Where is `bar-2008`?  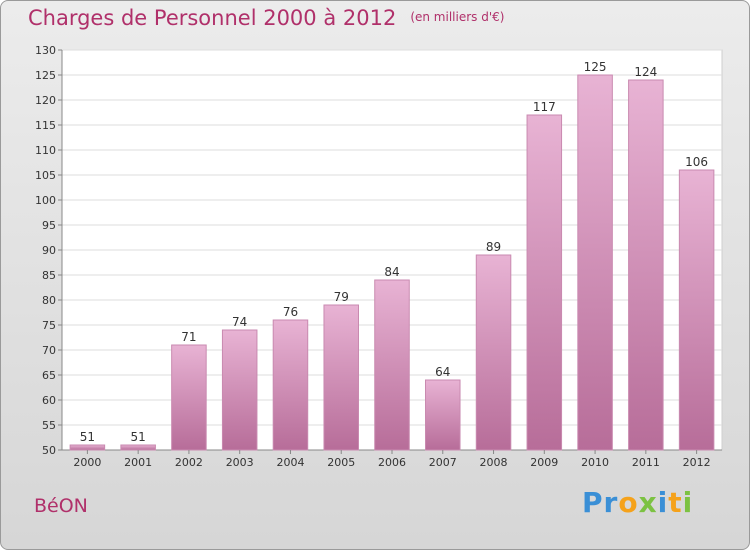
bar-2008 is located at coordinates (493, 352).